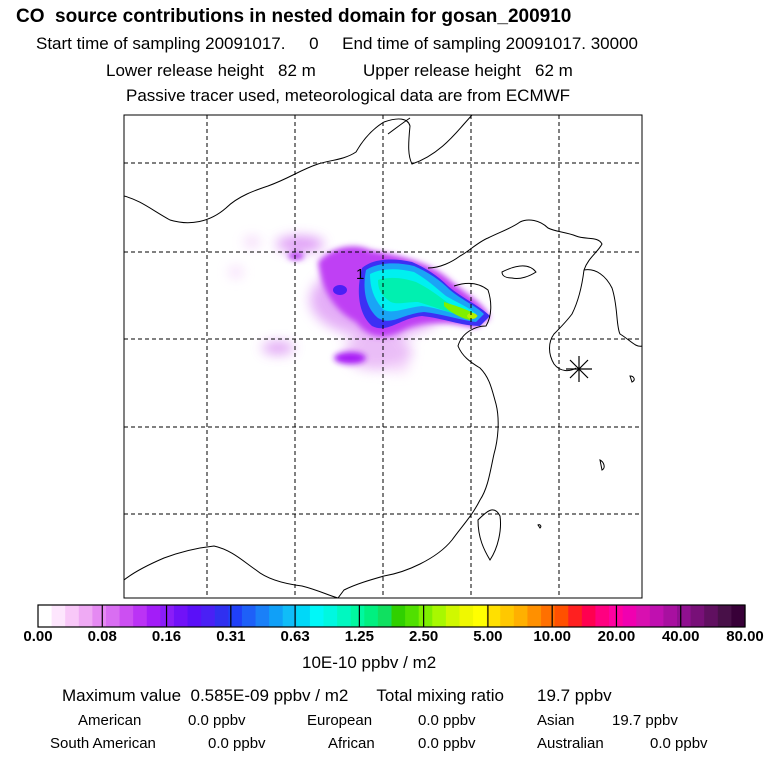 The image size is (768, 768). I want to click on colorbar-tick-label: 0.08, so click(102, 636).